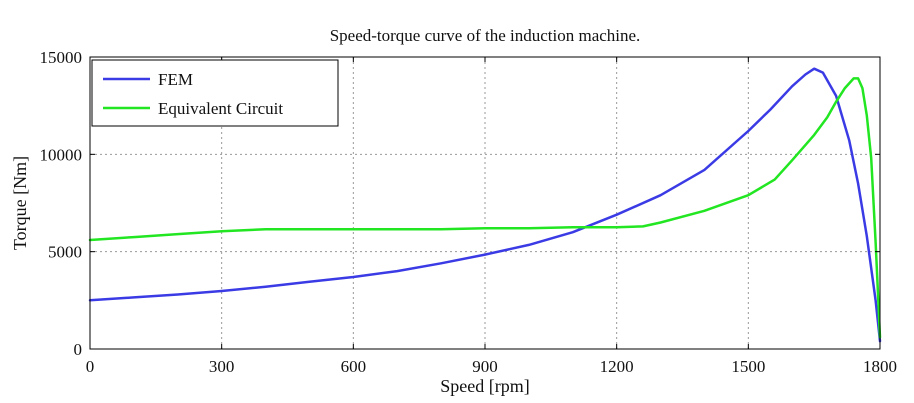 This screenshot has height=403, width=914. I want to click on y-tick-label: 10000, so click(61, 154).